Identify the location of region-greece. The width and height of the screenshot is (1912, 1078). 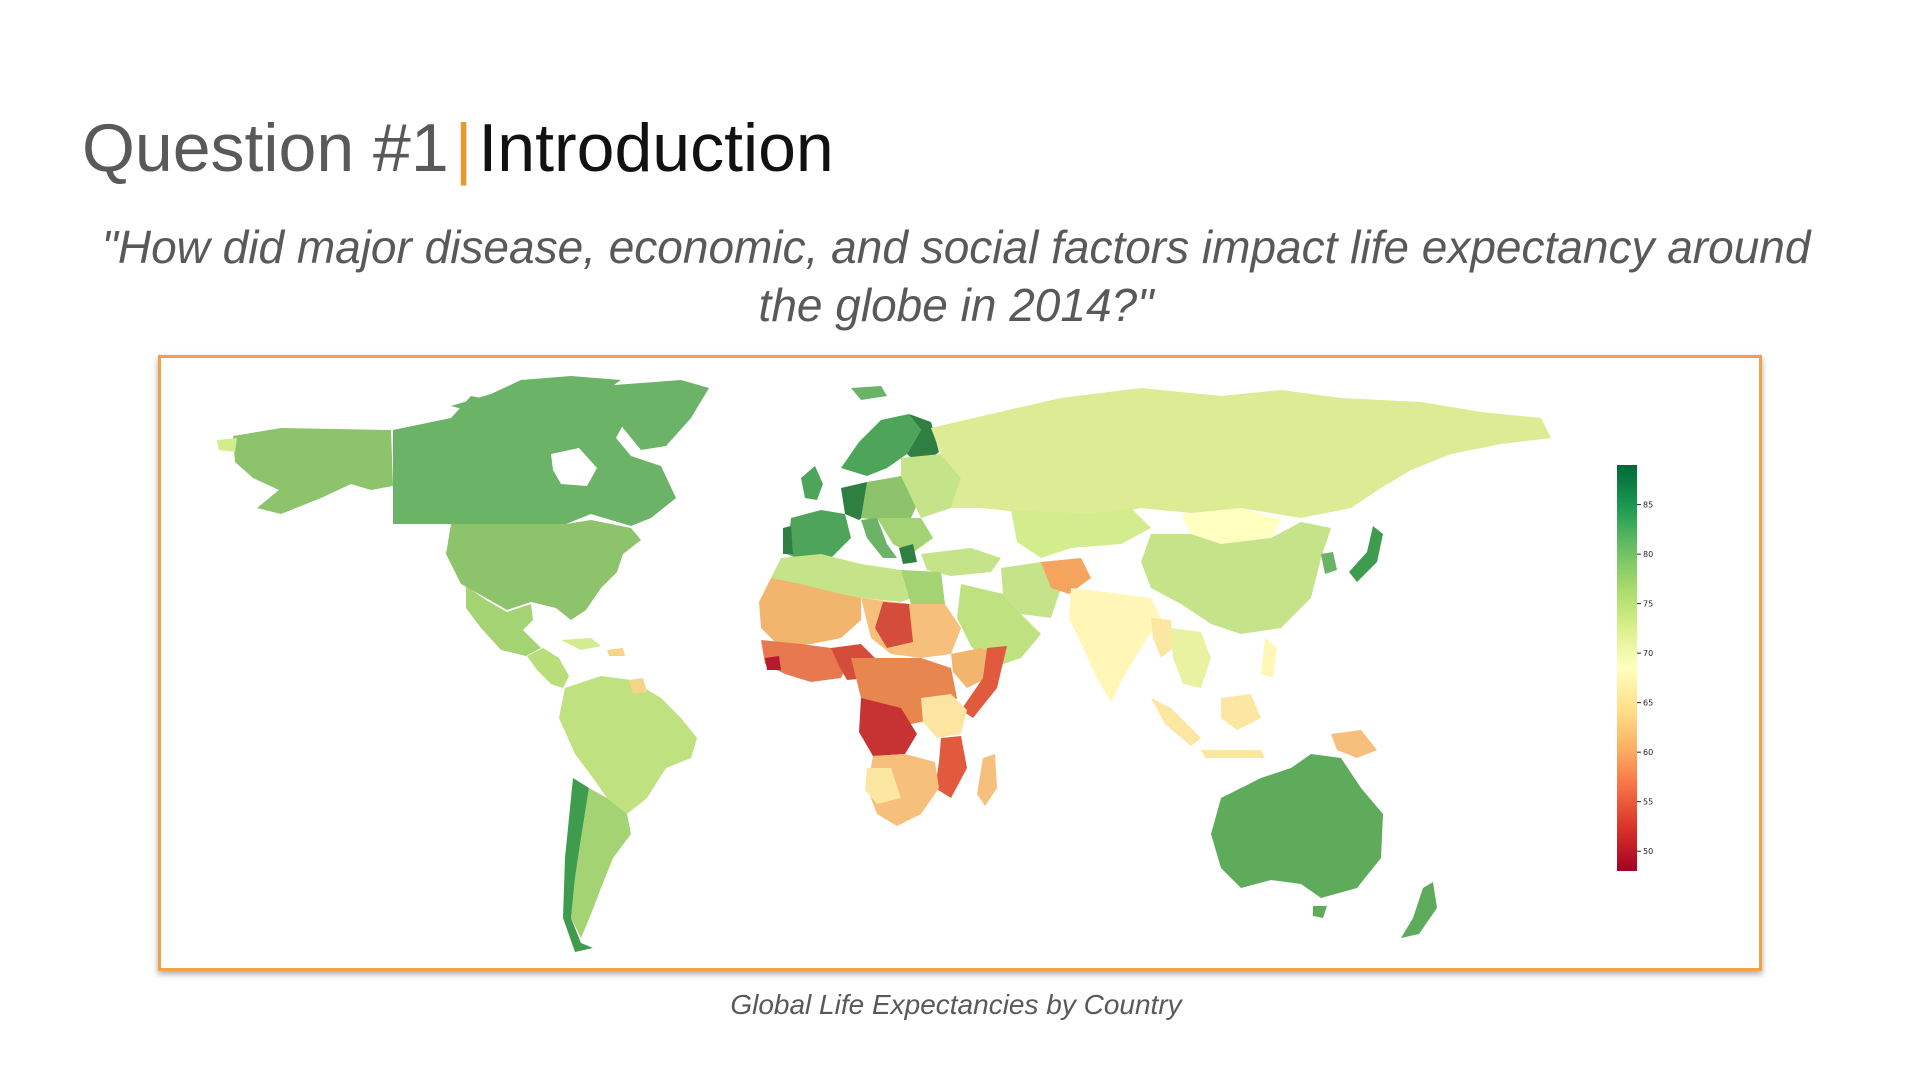
(908, 554).